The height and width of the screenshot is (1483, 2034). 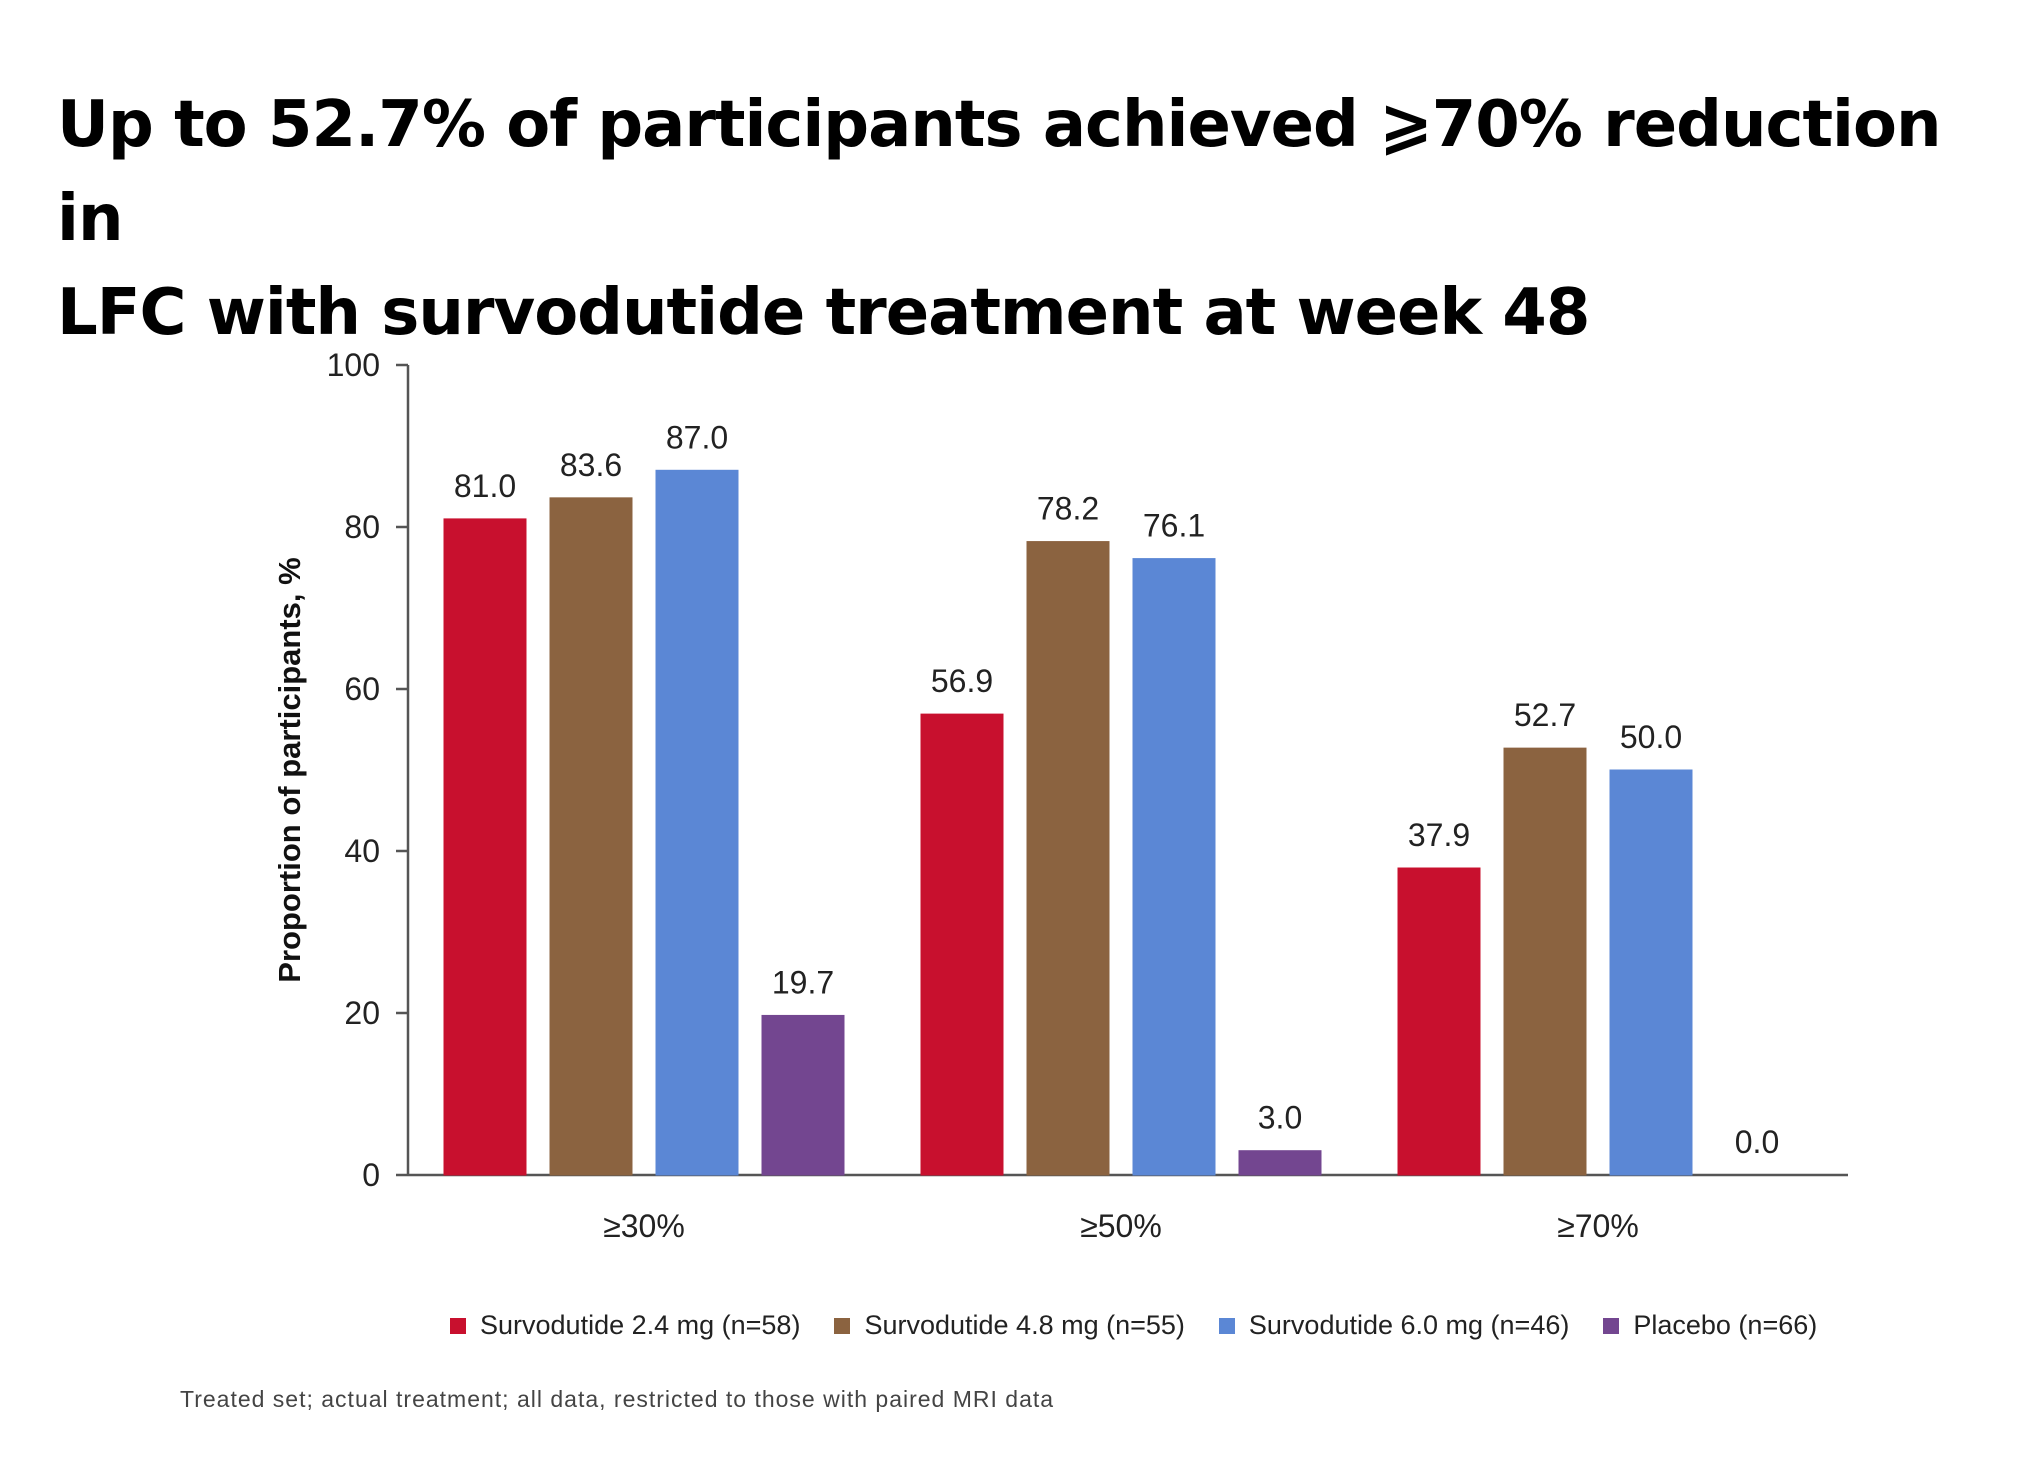 I want to click on legend-label: Survodutide 6.0 mg (n=46), so click(x=1409, y=1325).